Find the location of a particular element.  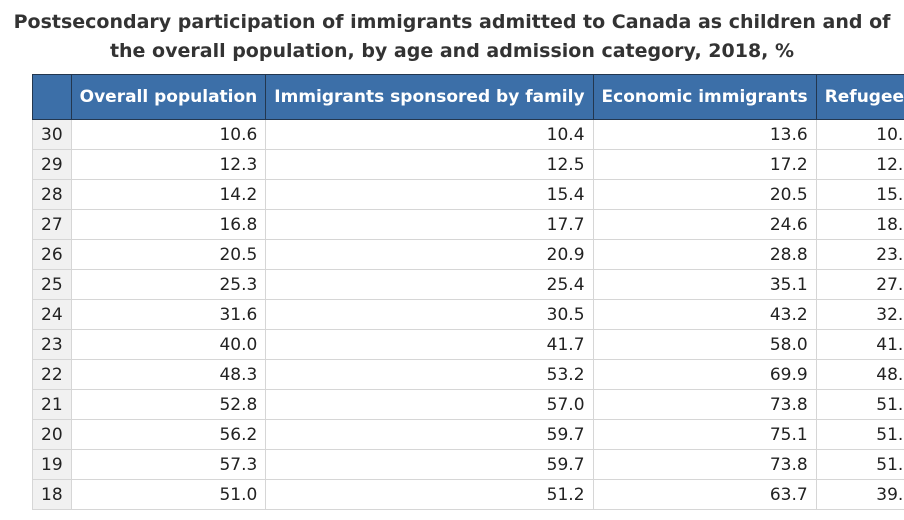

table-cell: 48.3 is located at coordinates (168, 374).